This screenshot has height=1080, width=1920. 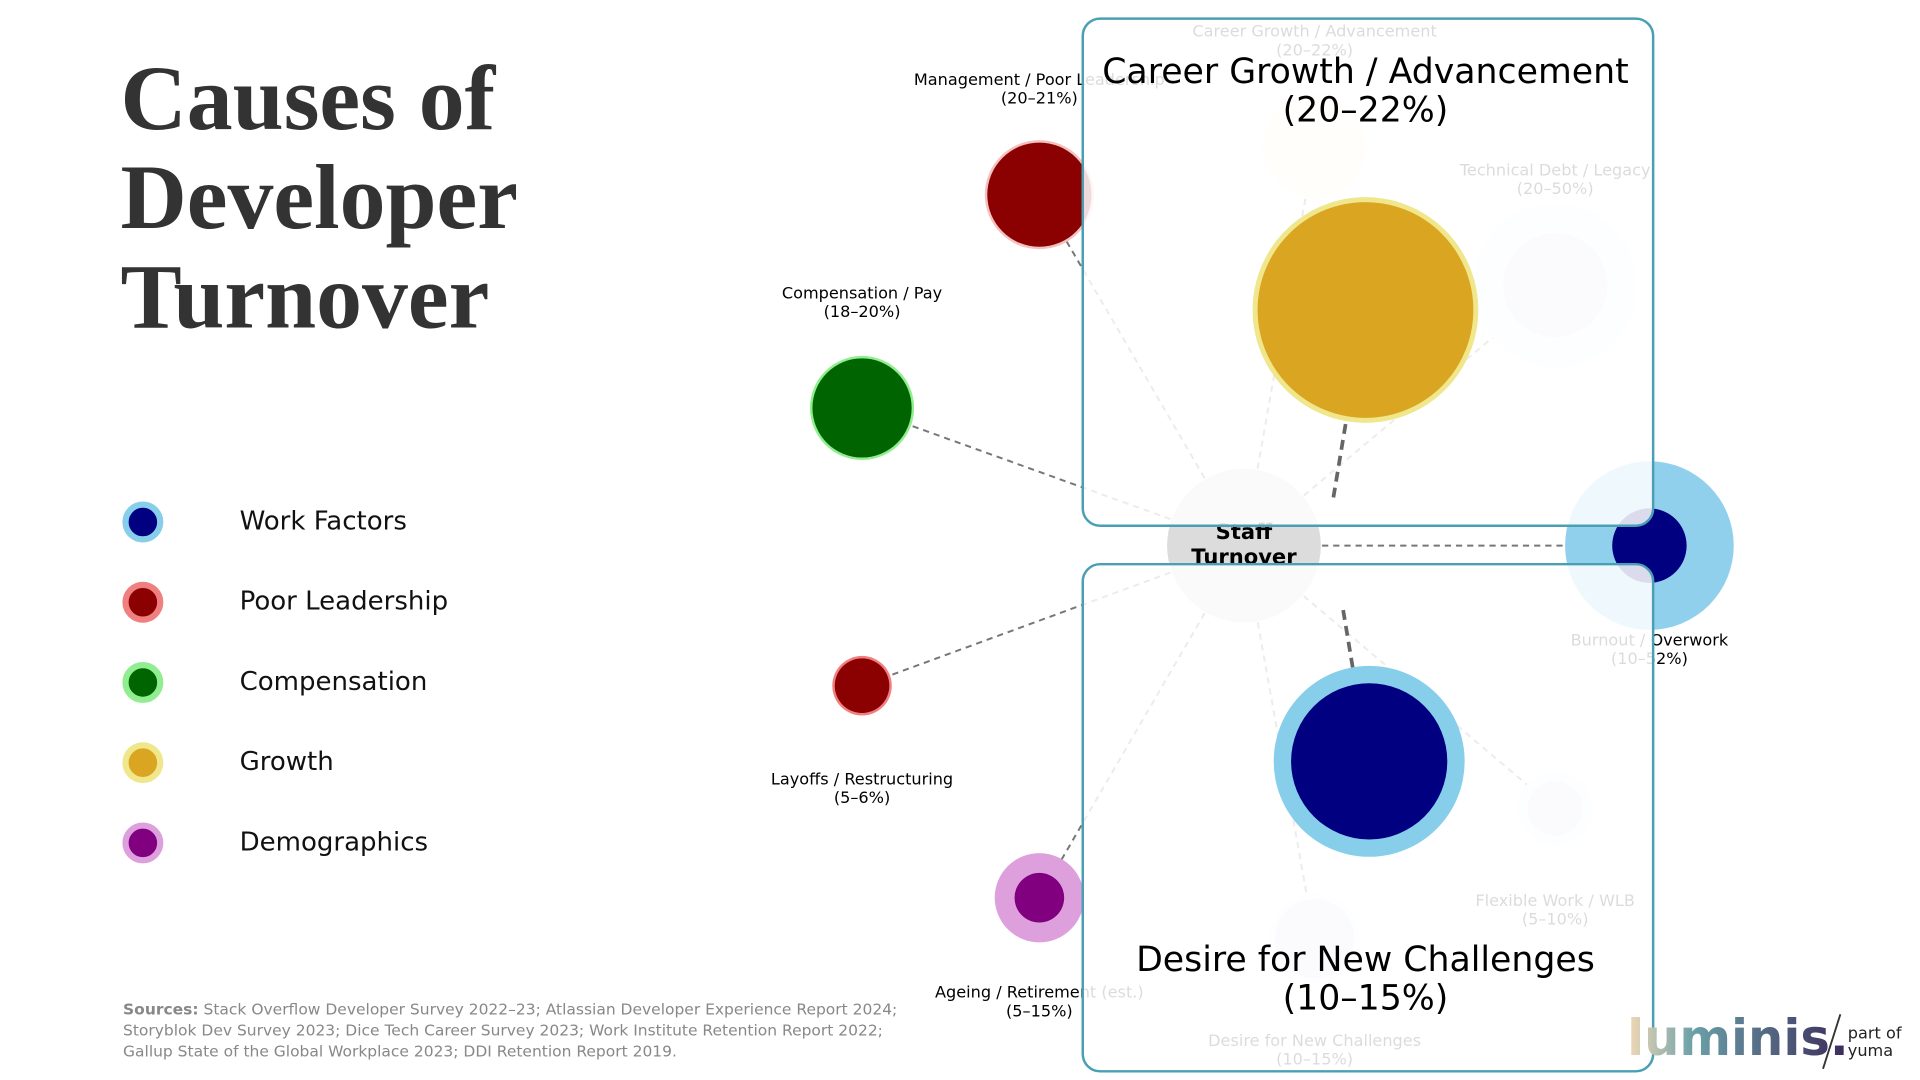 I want to click on callout-range: (10–15%), so click(x=1366, y=998).